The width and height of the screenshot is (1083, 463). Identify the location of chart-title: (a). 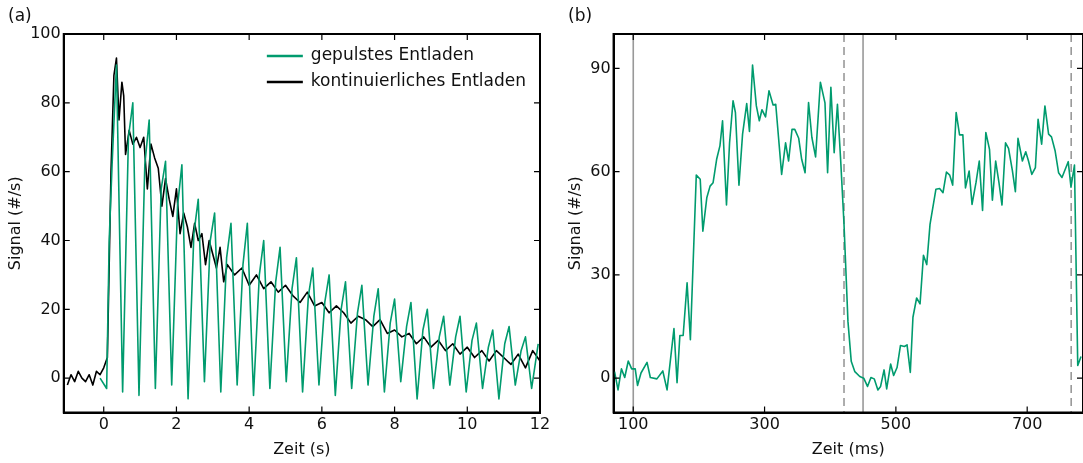
(20, 14).